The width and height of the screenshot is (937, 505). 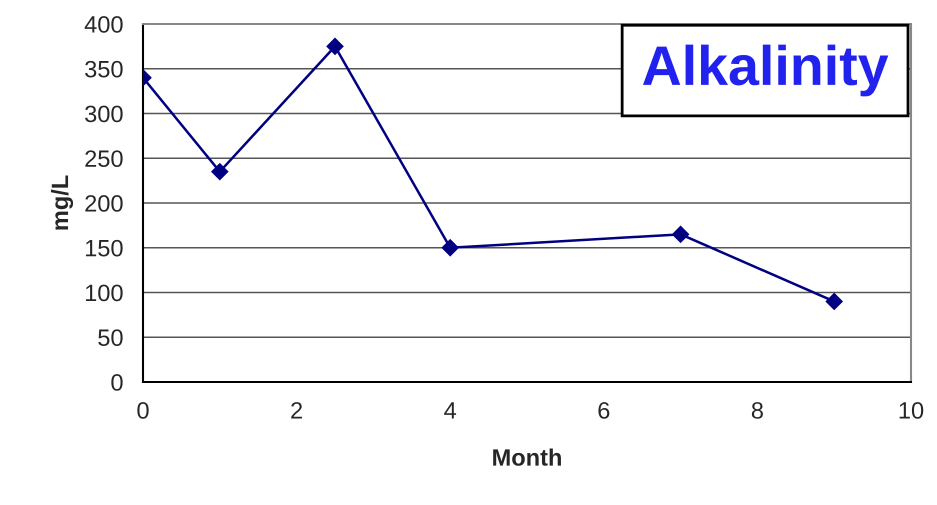 I want to click on y-axis-title: mg/L, so click(x=62, y=203).